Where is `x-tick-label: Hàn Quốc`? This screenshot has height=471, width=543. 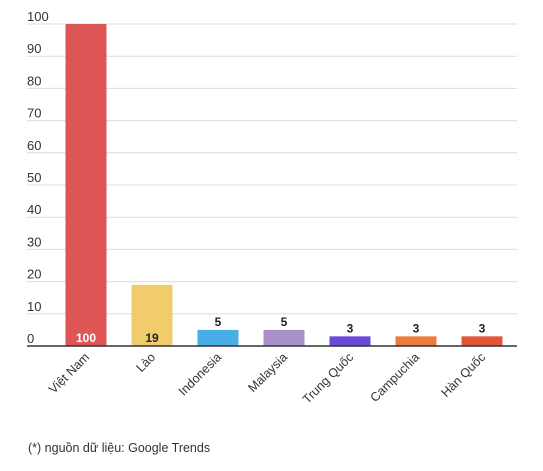 x-tick-label: Hàn Quốc is located at coordinates (463, 375).